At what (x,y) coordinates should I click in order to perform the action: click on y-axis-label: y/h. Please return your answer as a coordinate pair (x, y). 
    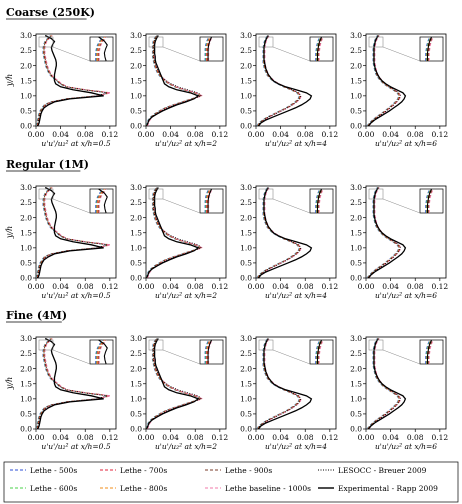
    Looking at the image, I should click on (9, 383).